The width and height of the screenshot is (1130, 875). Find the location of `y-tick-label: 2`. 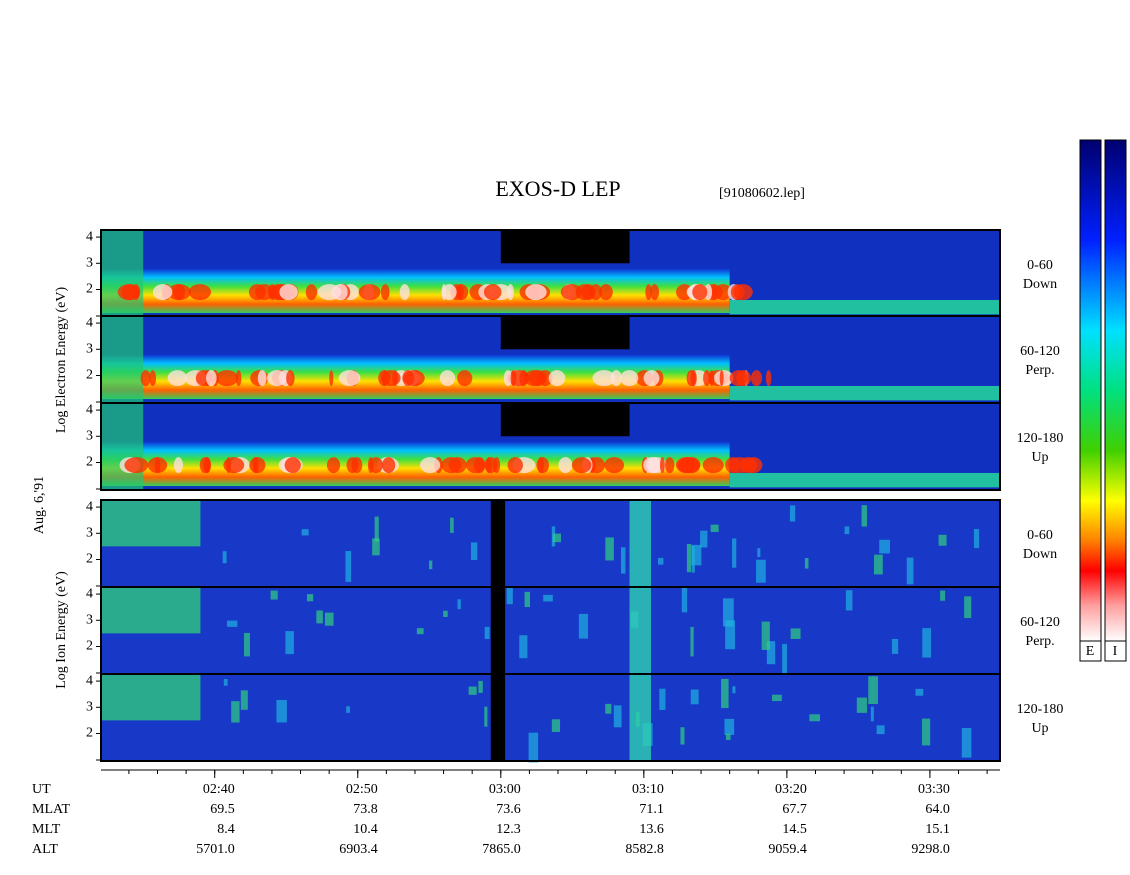

y-tick-label: 2 is located at coordinates (89, 375).